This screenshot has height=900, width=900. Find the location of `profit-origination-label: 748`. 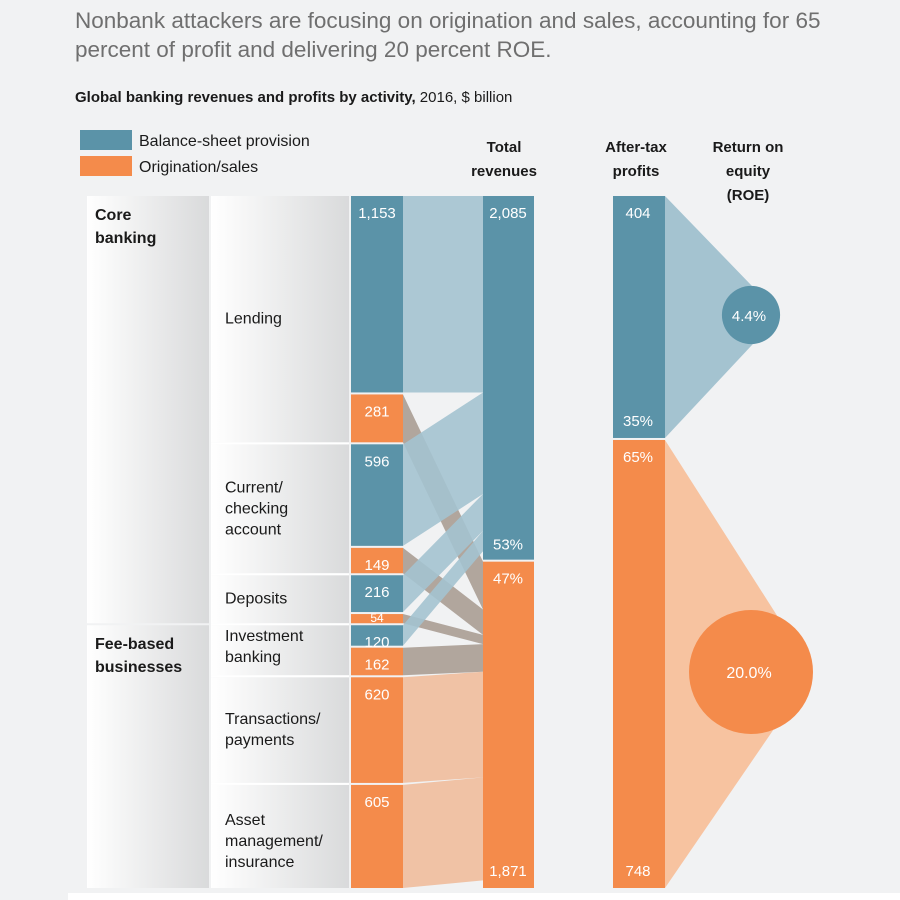

profit-origination-label: 748 is located at coordinates (637, 871).